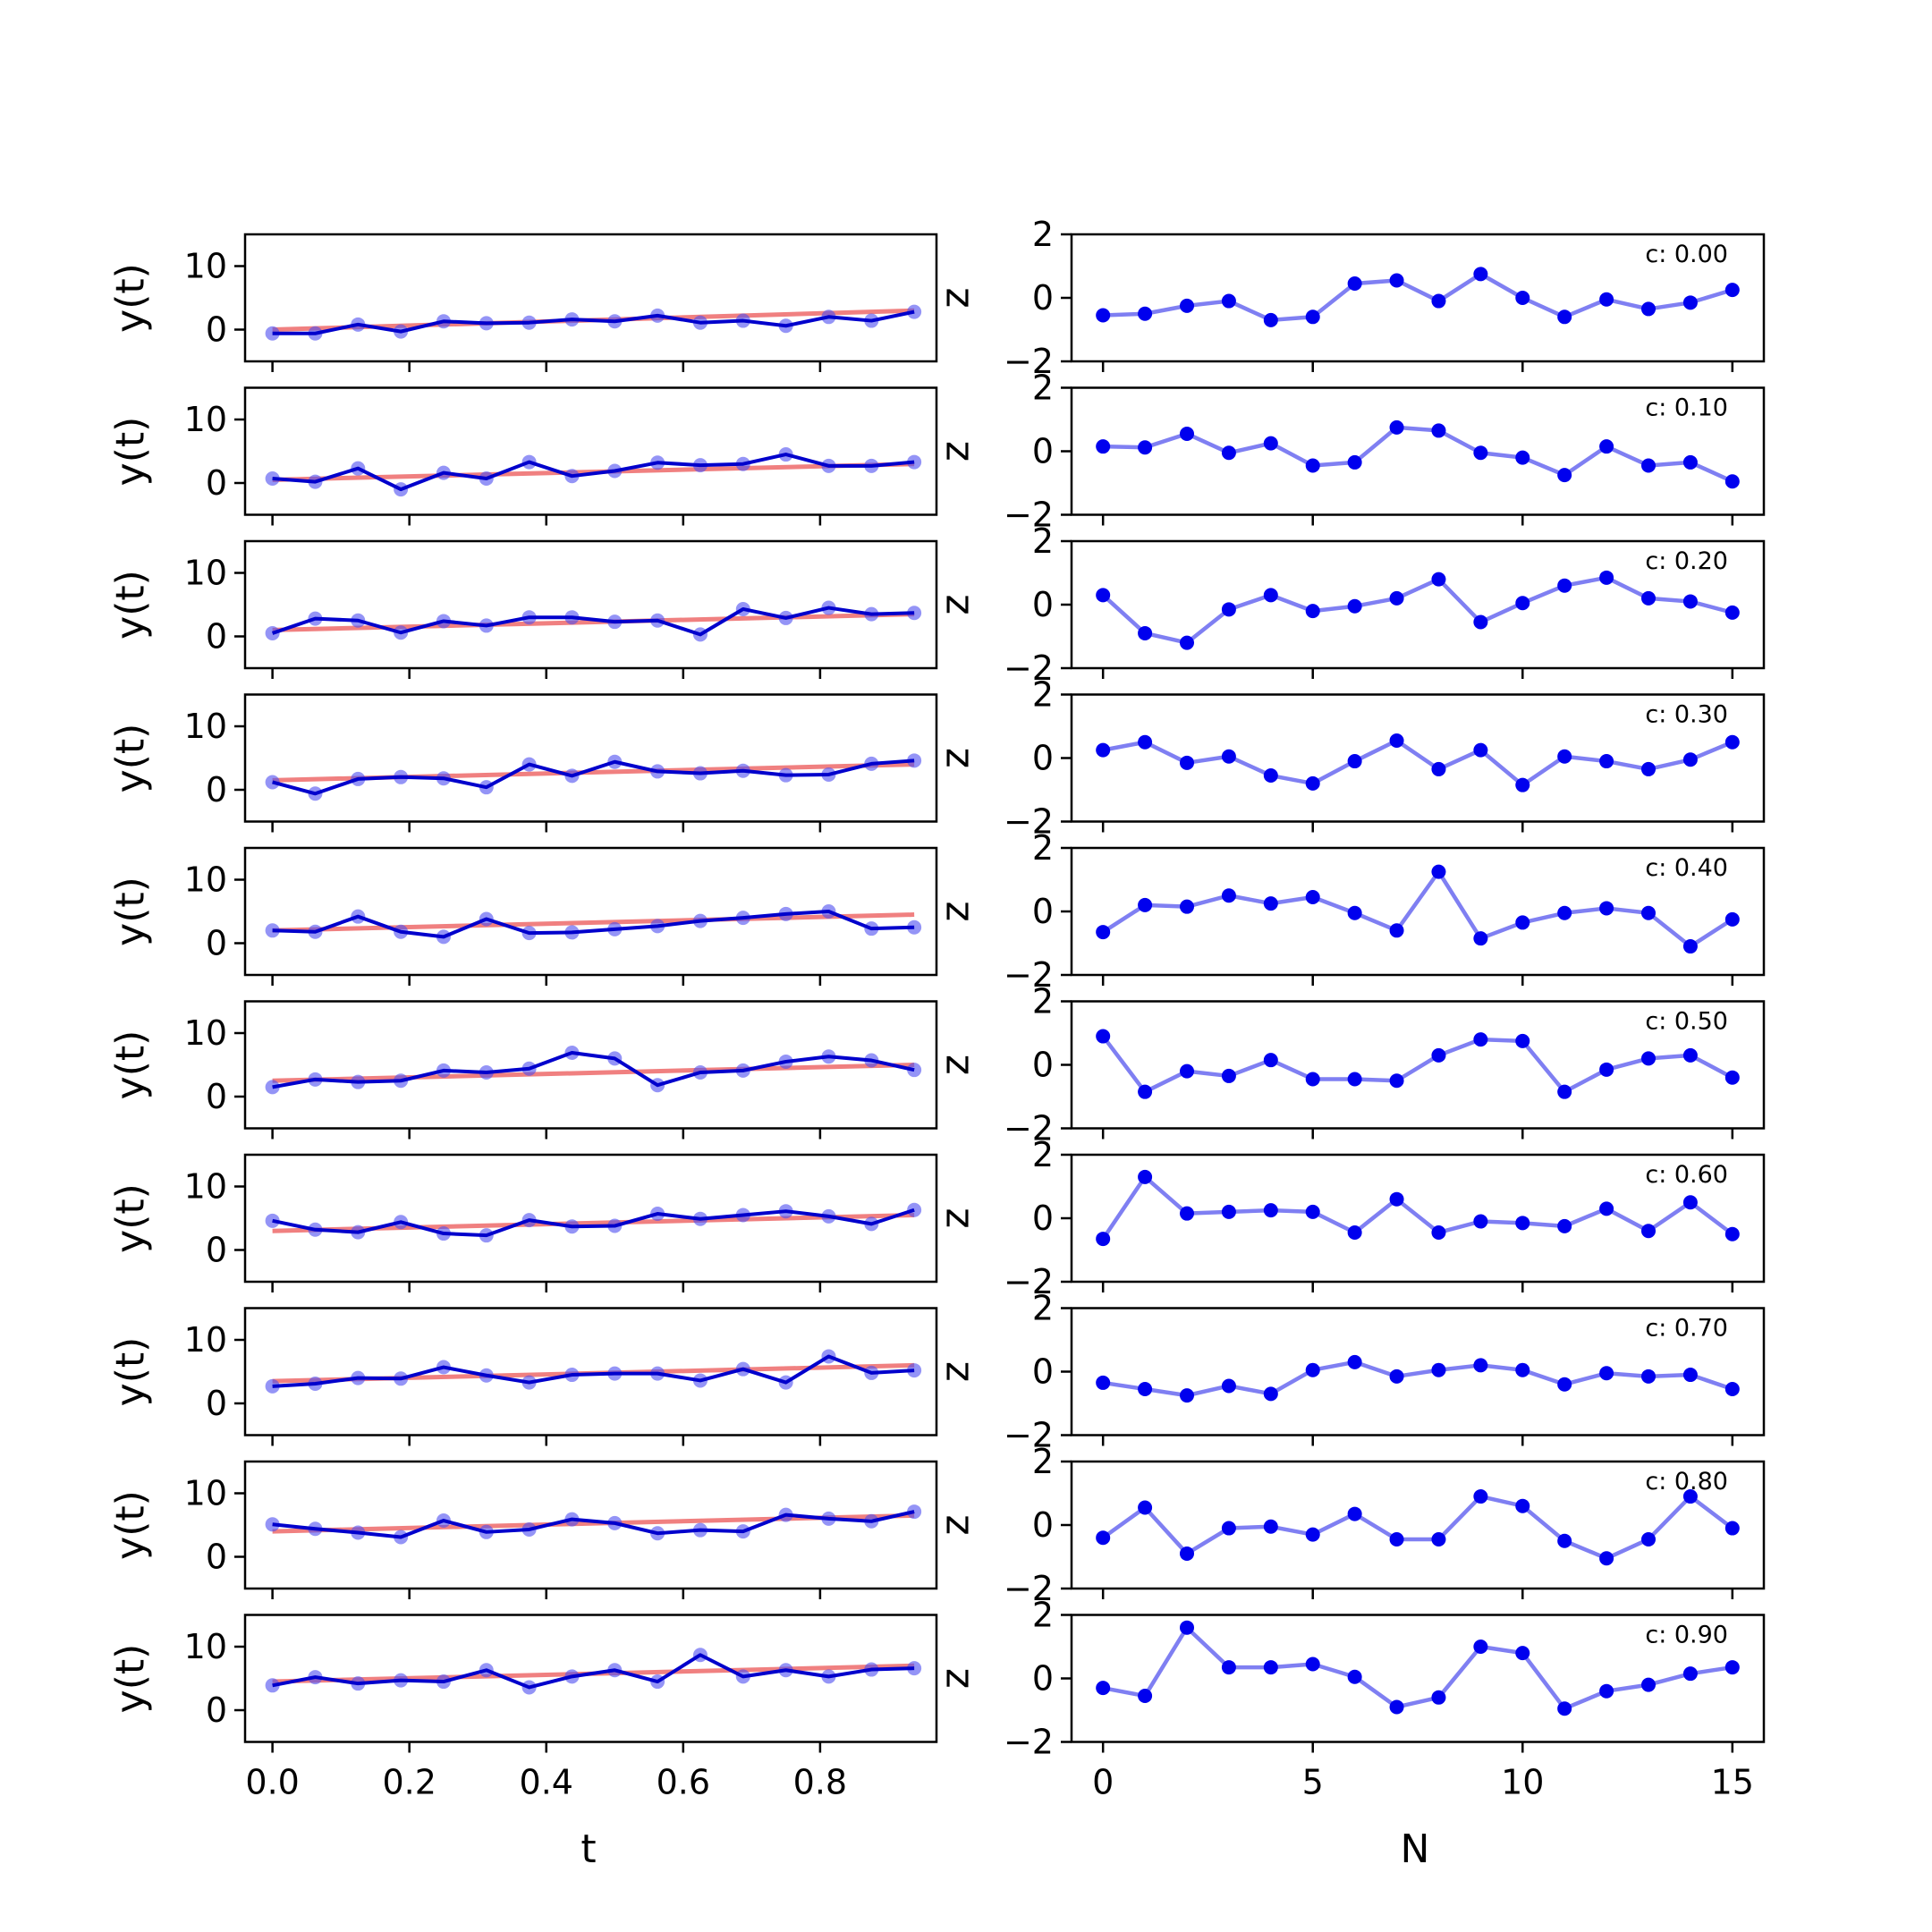  What do you see at coordinates (523, 456) in the screenshot?
I see `left-subplot-1: y(t) 0 10` at bounding box center [523, 456].